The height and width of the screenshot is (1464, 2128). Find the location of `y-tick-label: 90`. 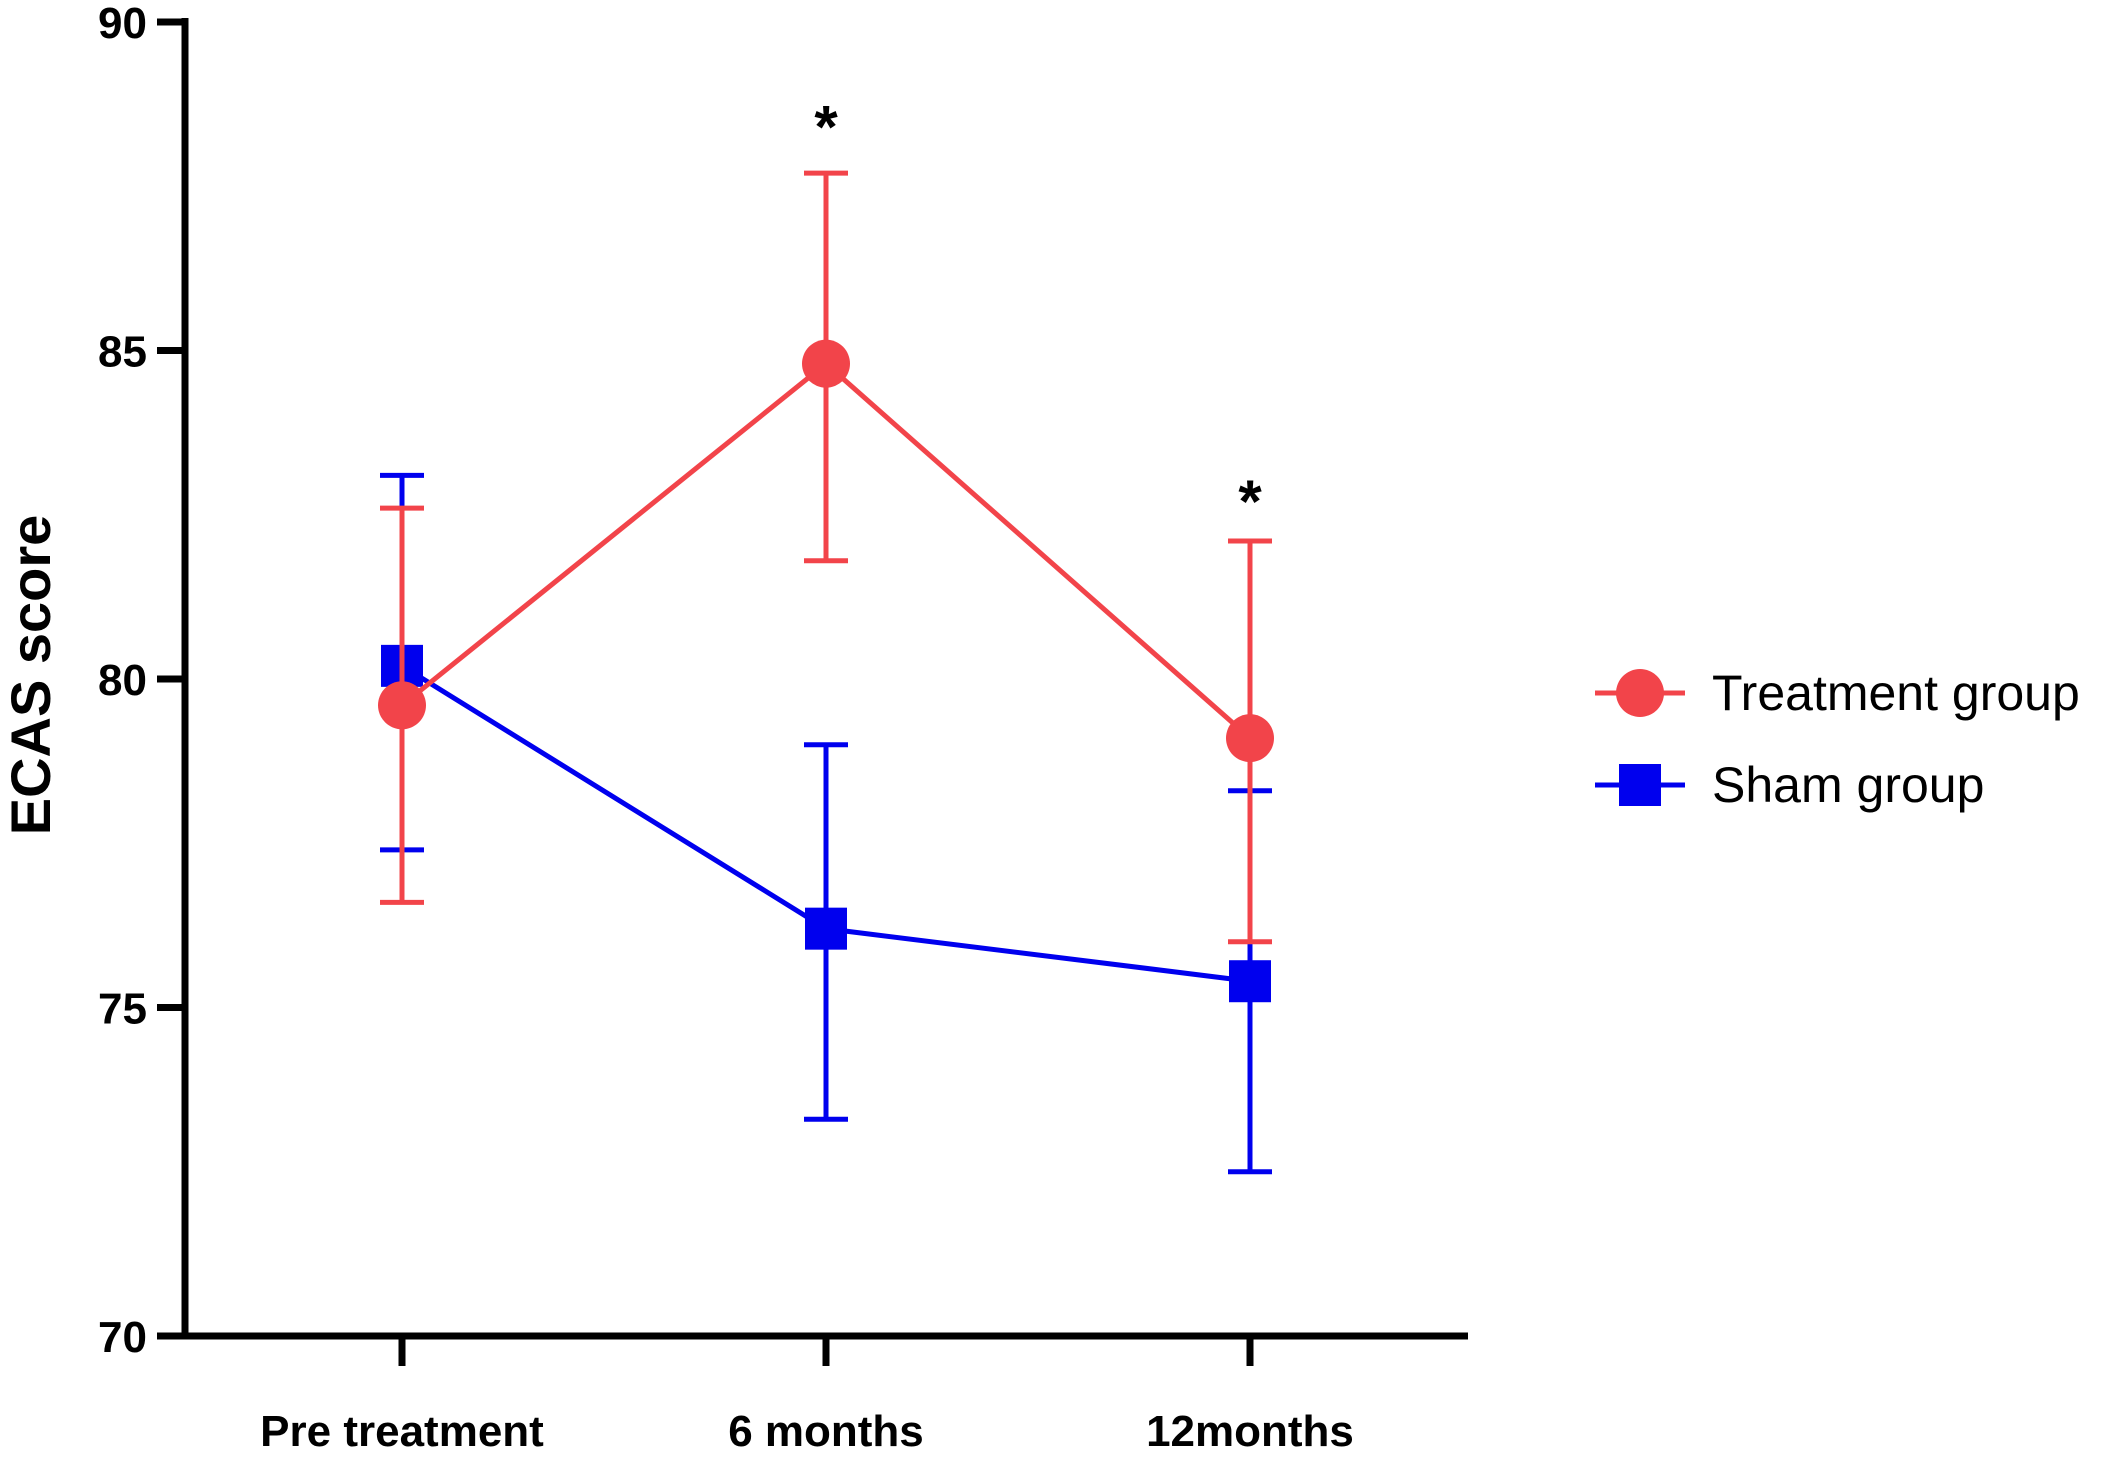

y-tick-label: 90 is located at coordinates (122, 24).